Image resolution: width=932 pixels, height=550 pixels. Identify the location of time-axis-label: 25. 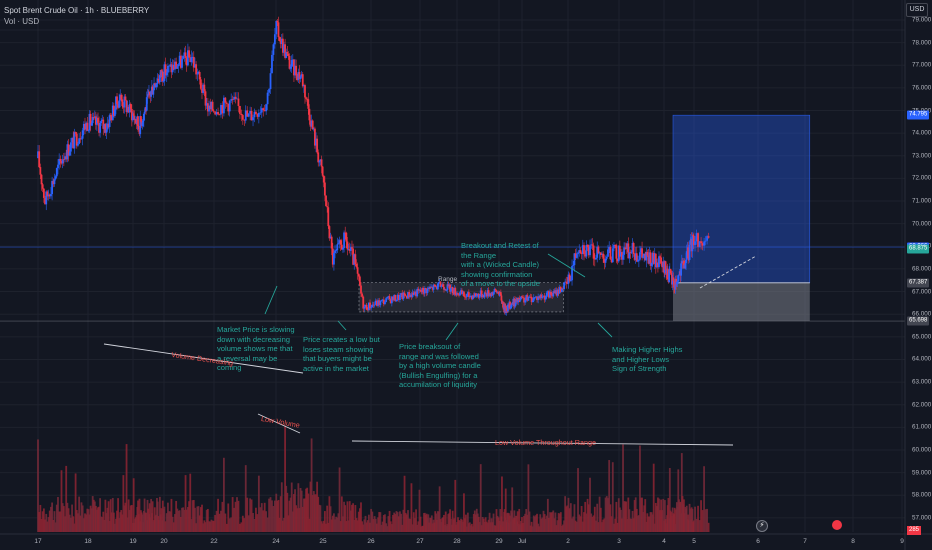
(323, 541).